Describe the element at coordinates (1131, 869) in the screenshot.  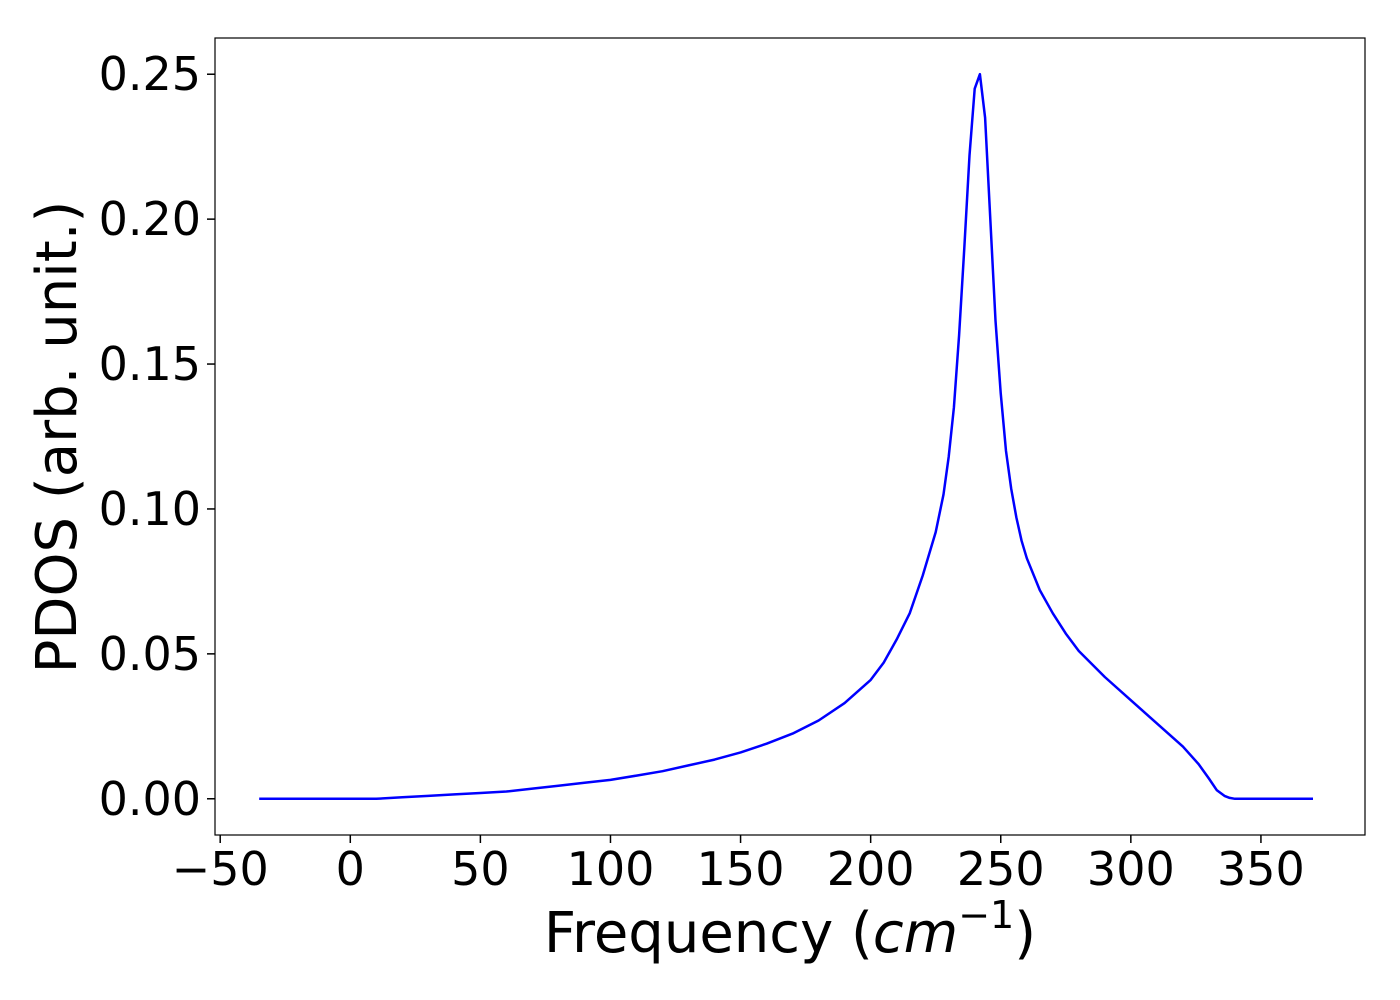
I see `x-tick-label: 300` at that location.